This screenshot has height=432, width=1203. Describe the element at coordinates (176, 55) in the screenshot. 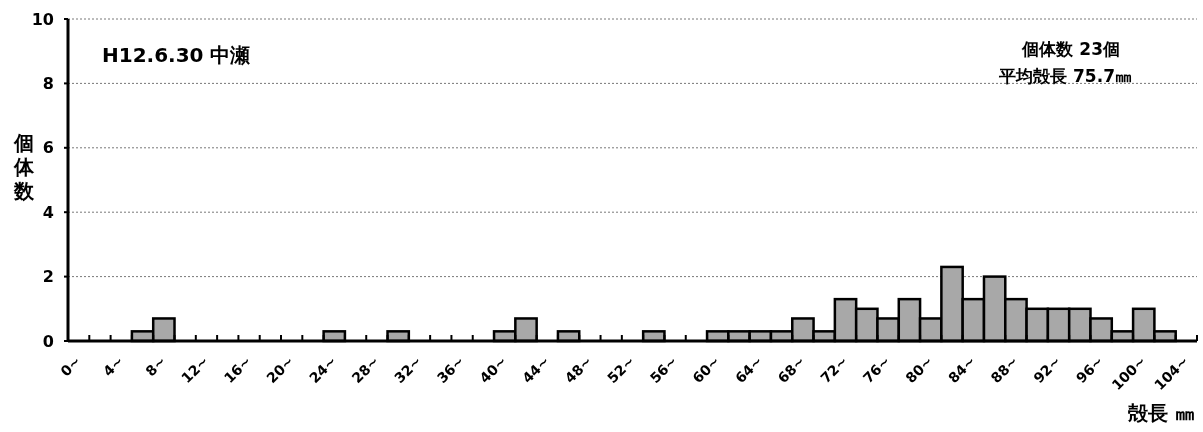

I see `annotation: H12.6.30 中瀬` at that location.